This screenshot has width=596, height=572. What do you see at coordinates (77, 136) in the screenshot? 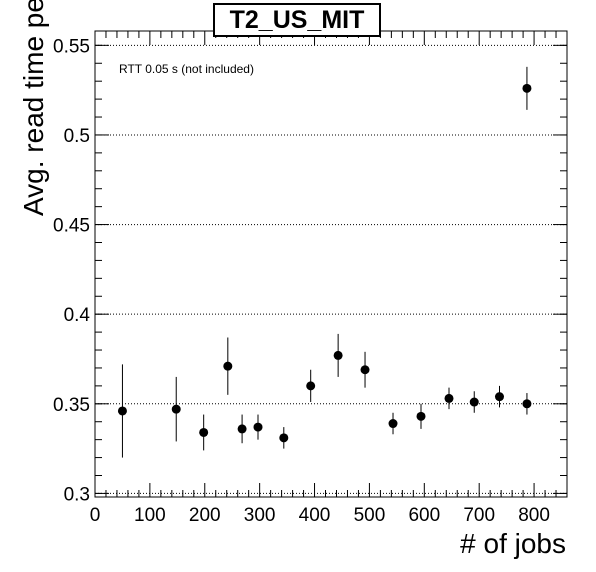
I see `y-tick-label: 0.5` at bounding box center [77, 136].